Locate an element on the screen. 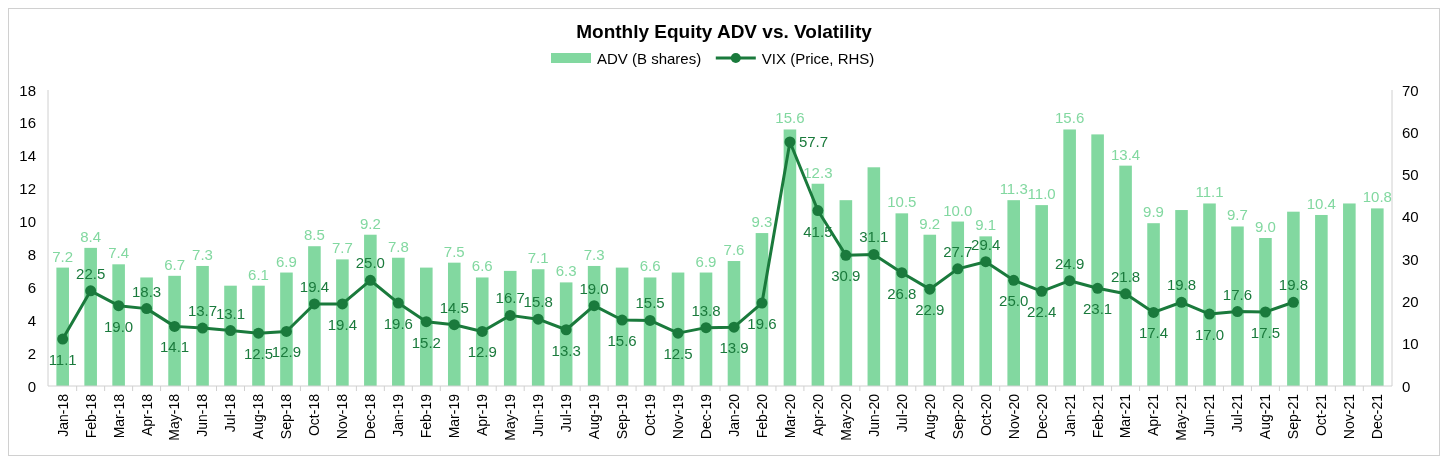 The width and height of the screenshot is (1448, 464). data-label: 10.8 is located at coordinates (1377, 197).